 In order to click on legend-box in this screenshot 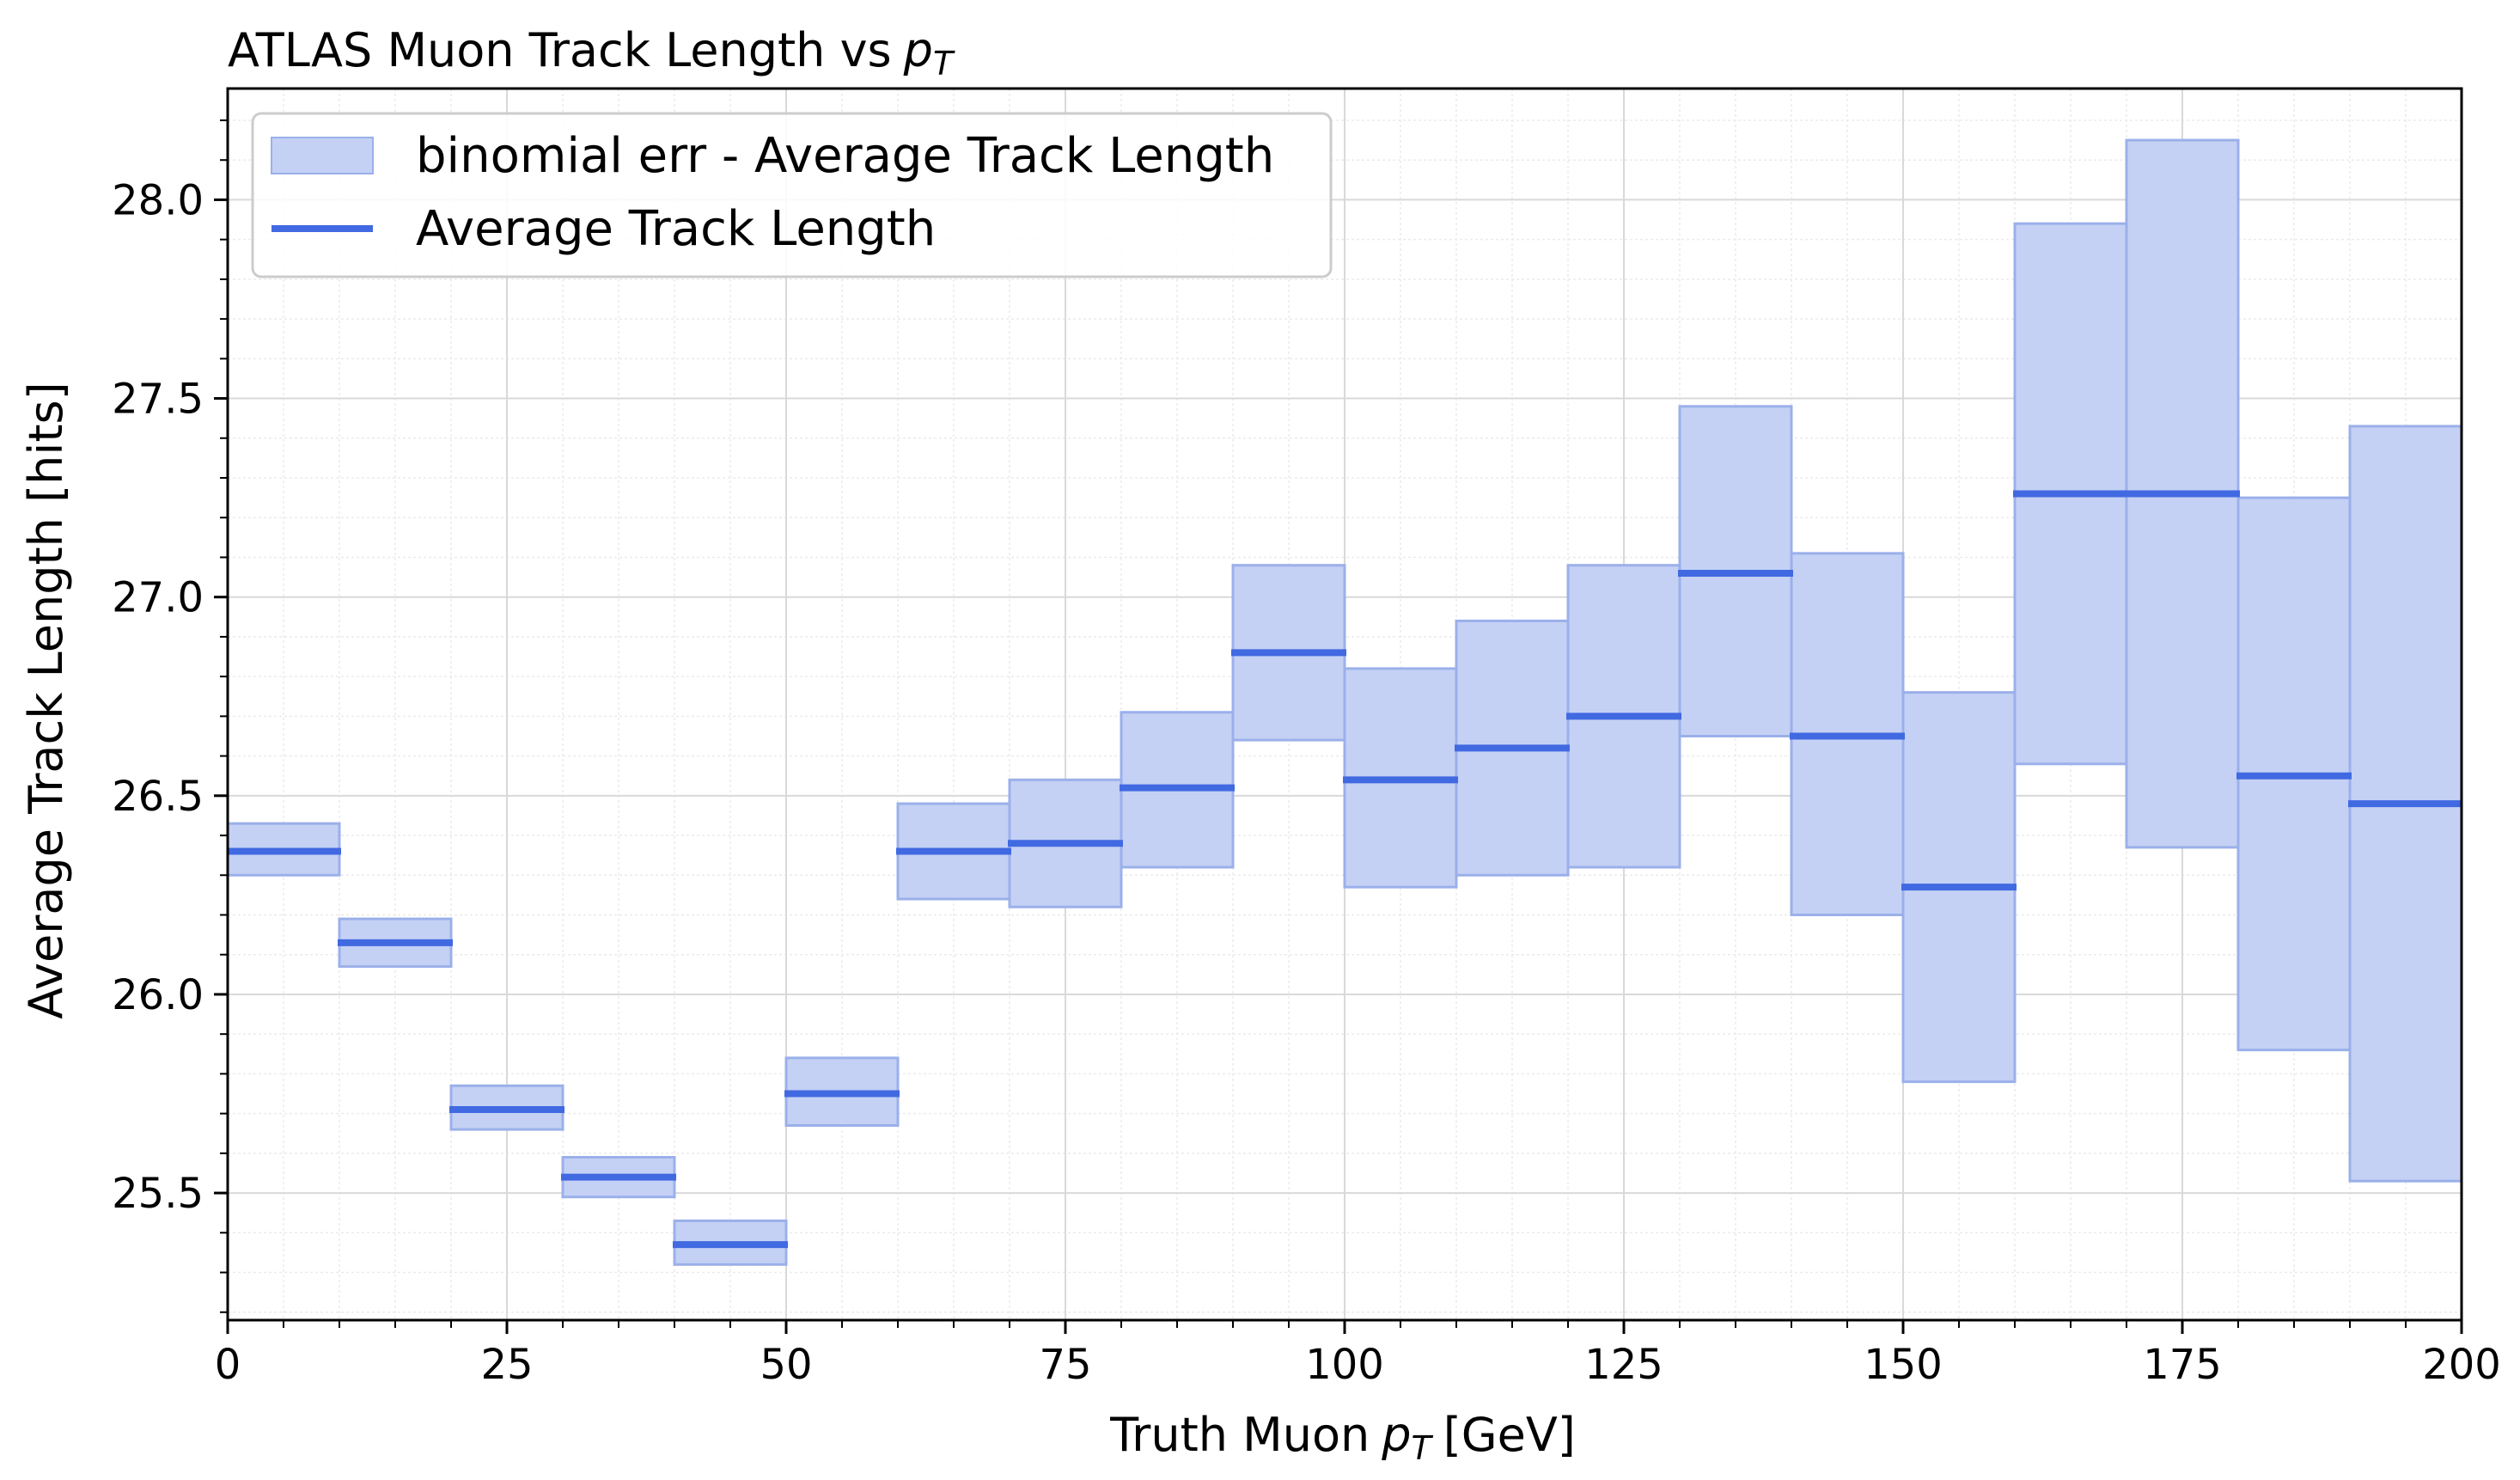, I will do `click(792, 195)`.